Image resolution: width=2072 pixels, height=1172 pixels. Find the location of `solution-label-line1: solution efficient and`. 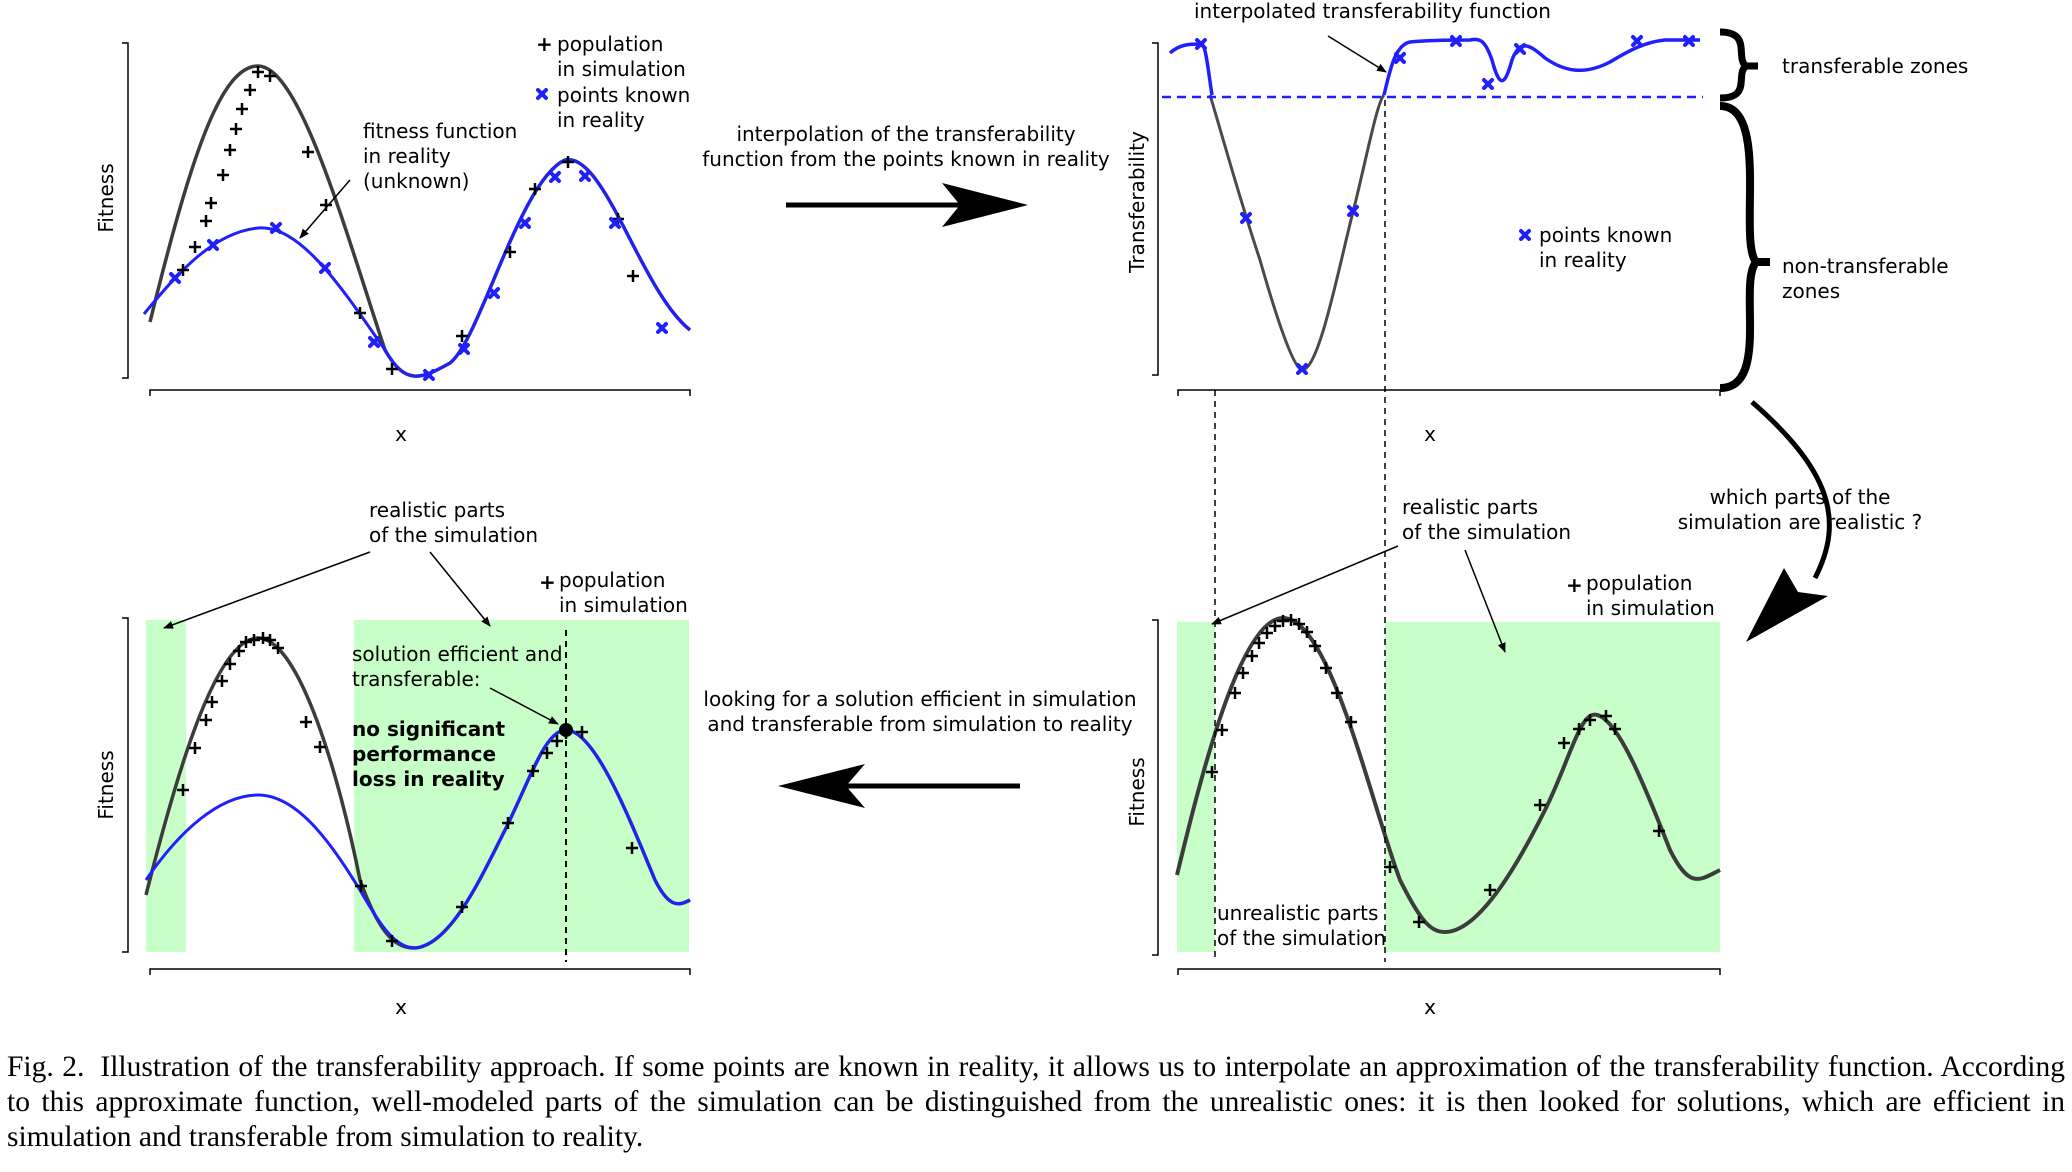

solution-label-line1: solution efficient and is located at coordinates (457, 654).